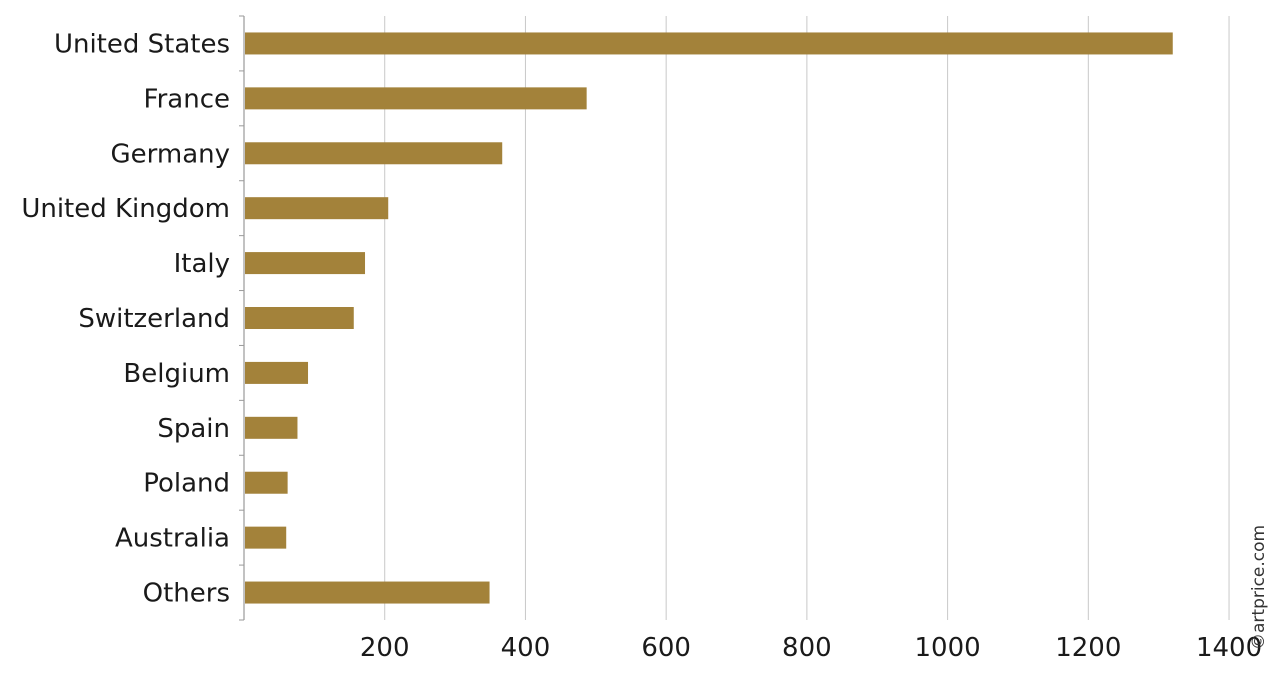  What do you see at coordinates (526, 648) in the screenshot?
I see `x-tick-label: 400` at bounding box center [526, 648].